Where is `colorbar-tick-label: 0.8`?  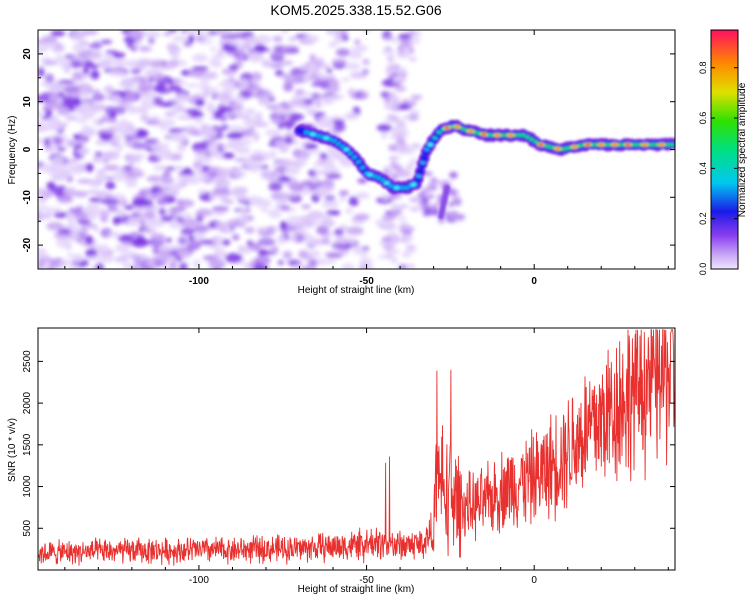
colorbar-tick-label: 0.8 is located at coordinates (703, 67).